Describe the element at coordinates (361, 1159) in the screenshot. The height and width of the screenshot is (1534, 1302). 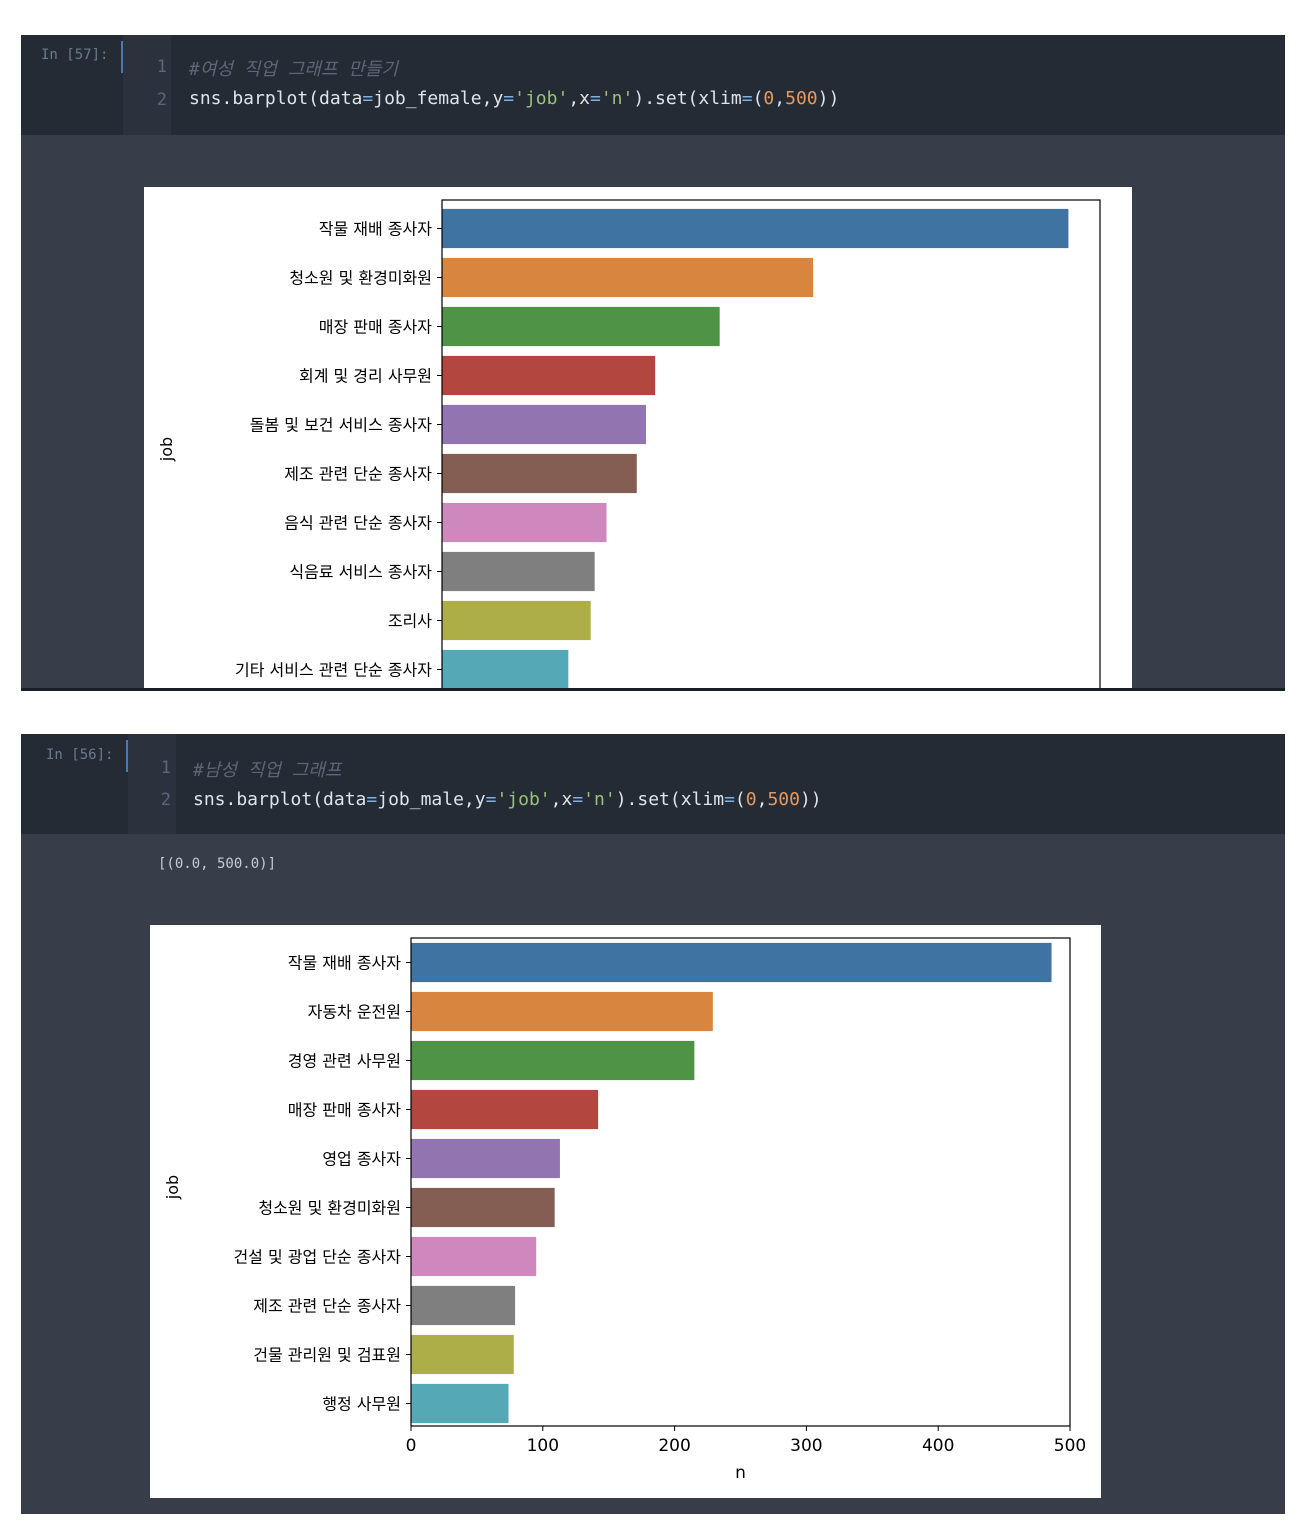
I see `y-tick-label: 영업 종사자` at that location.